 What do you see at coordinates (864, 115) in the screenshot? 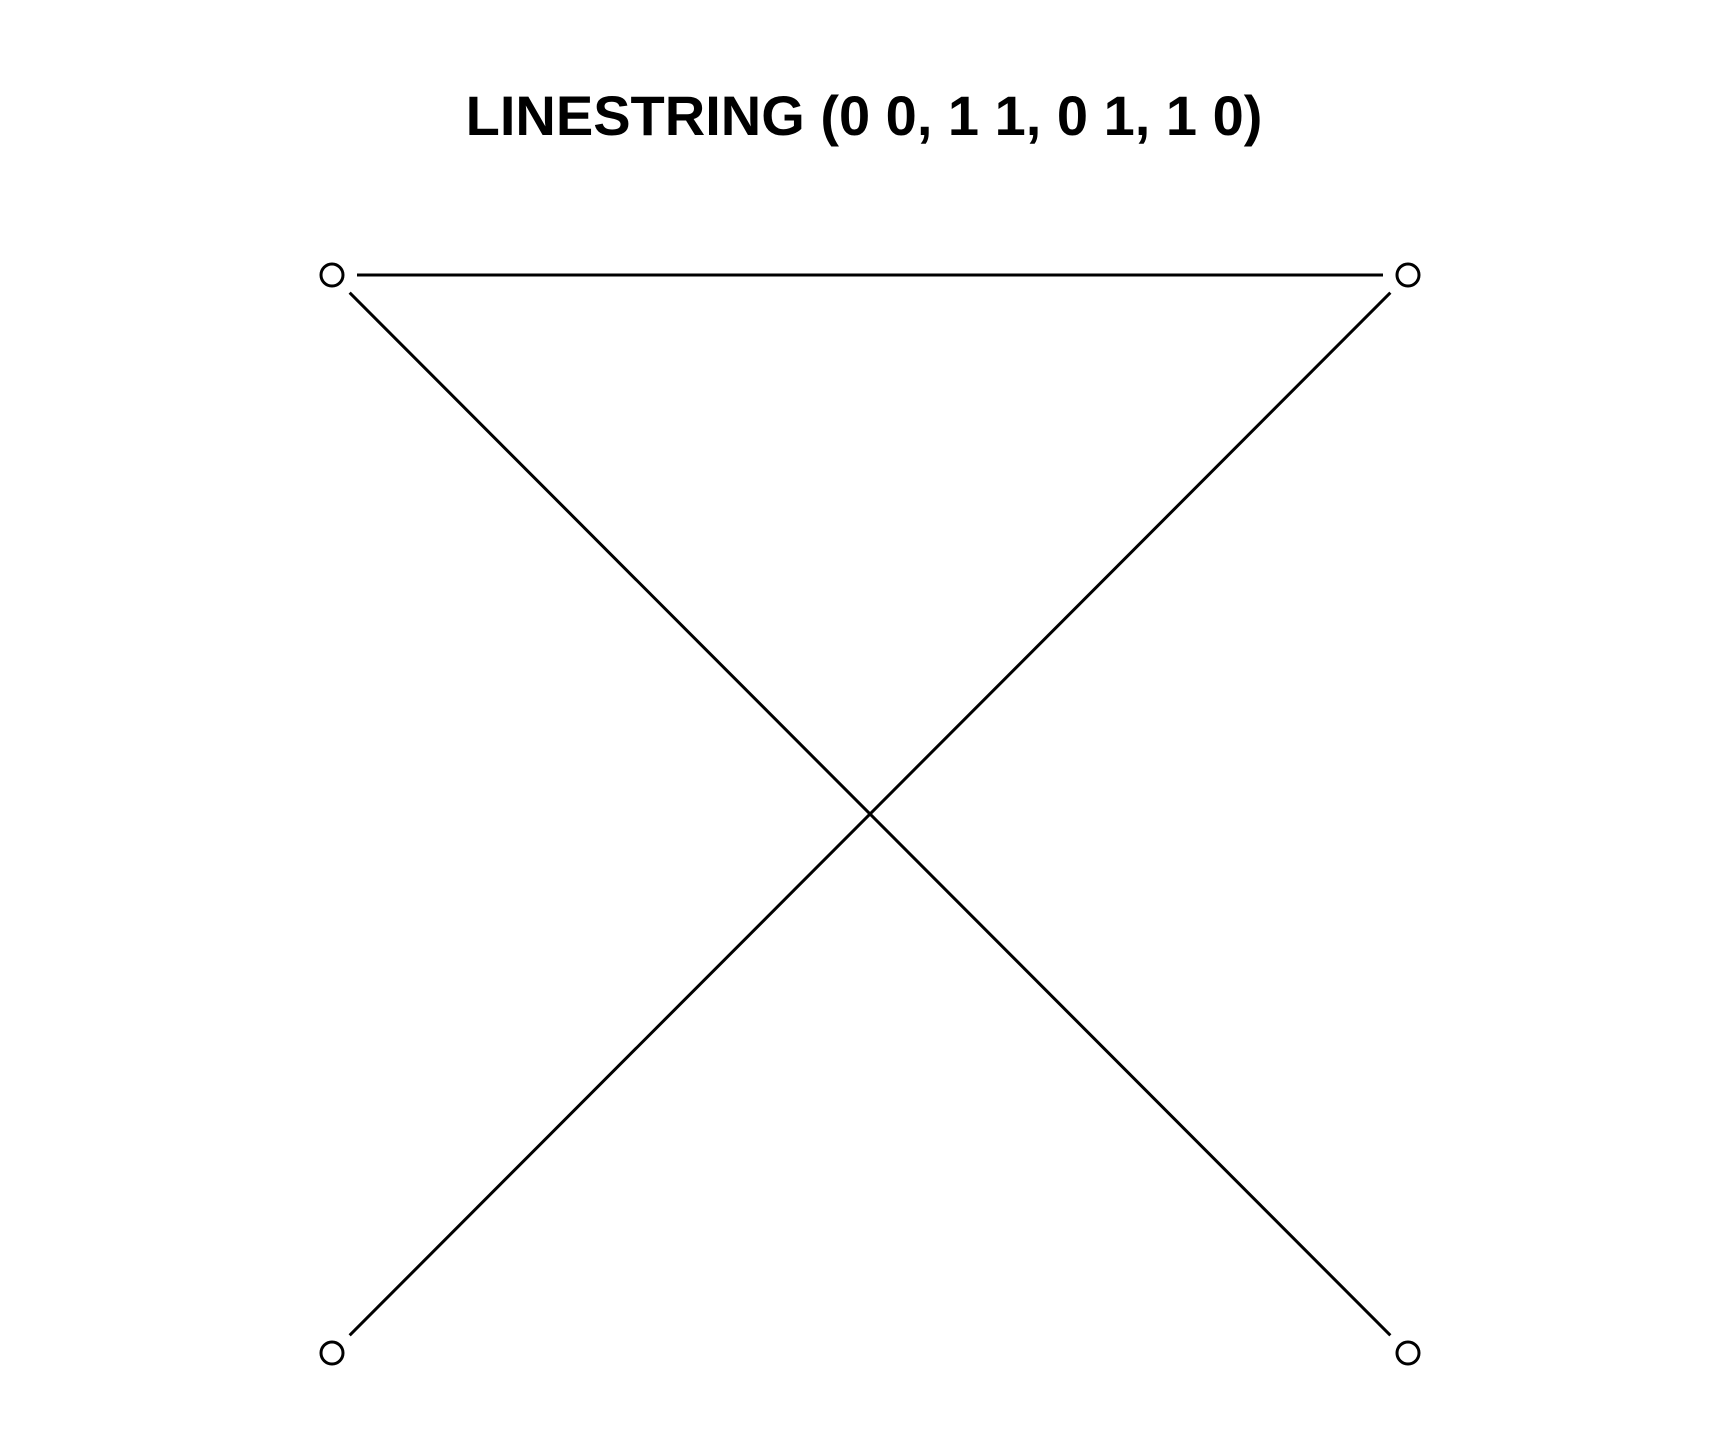
I see `plot-title: LINESTRING (0 0, 1 1, 0 1, 1 0)` at bounding box center [864, 115].